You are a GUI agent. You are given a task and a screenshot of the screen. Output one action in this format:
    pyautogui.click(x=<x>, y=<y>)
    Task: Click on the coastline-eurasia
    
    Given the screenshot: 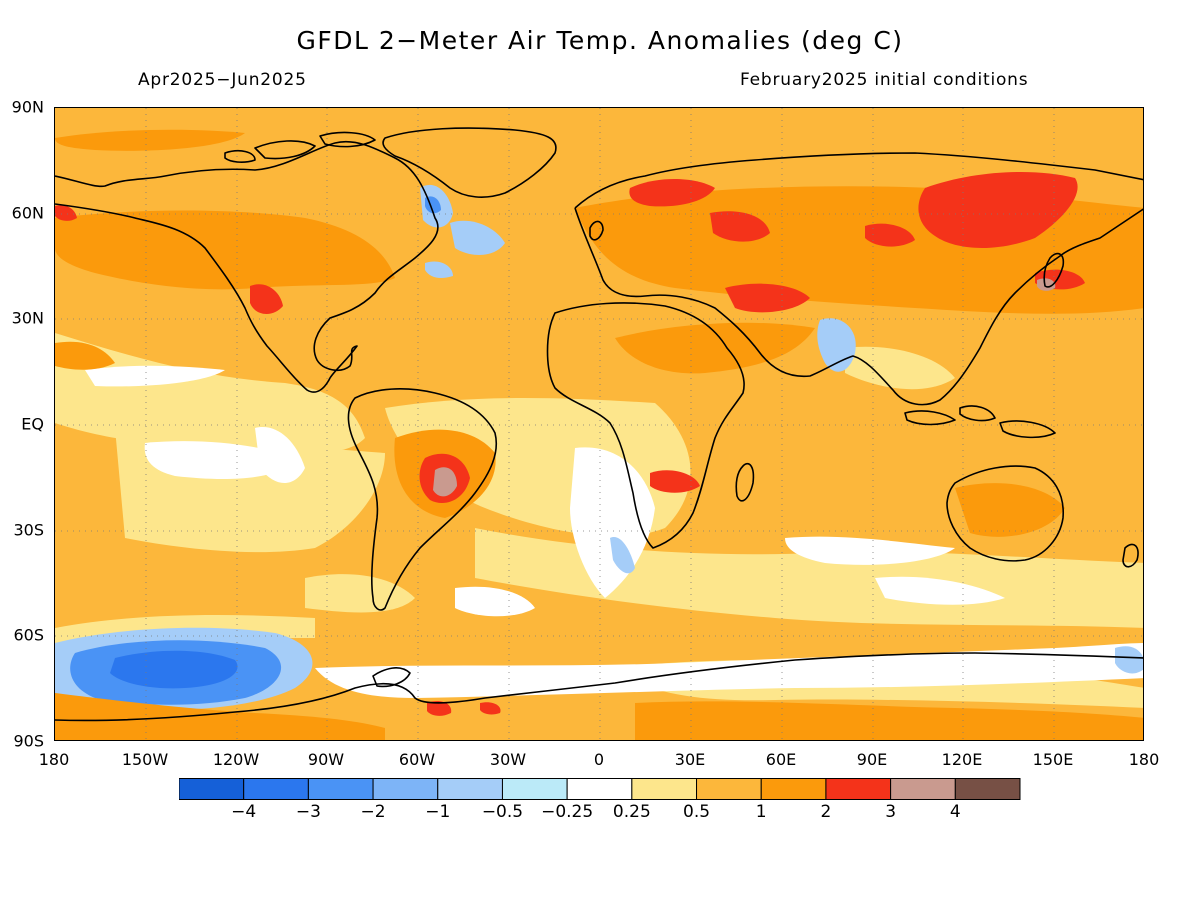 What is the action you would take?
    pyautogui.click(x=858, y=279)
    